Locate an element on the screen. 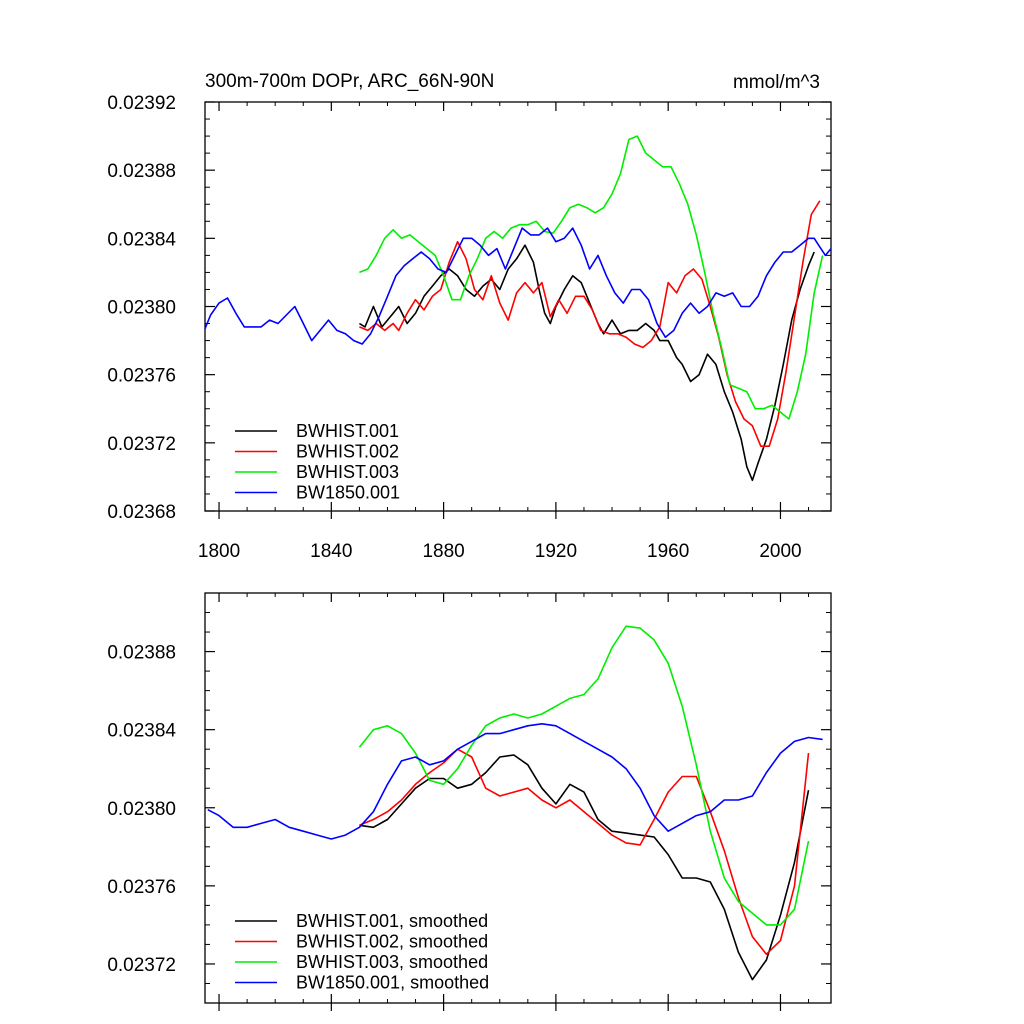 This screenshot has height=1024, width=1024. x-tick-label: 1840 is located at coordinates (331, 551).